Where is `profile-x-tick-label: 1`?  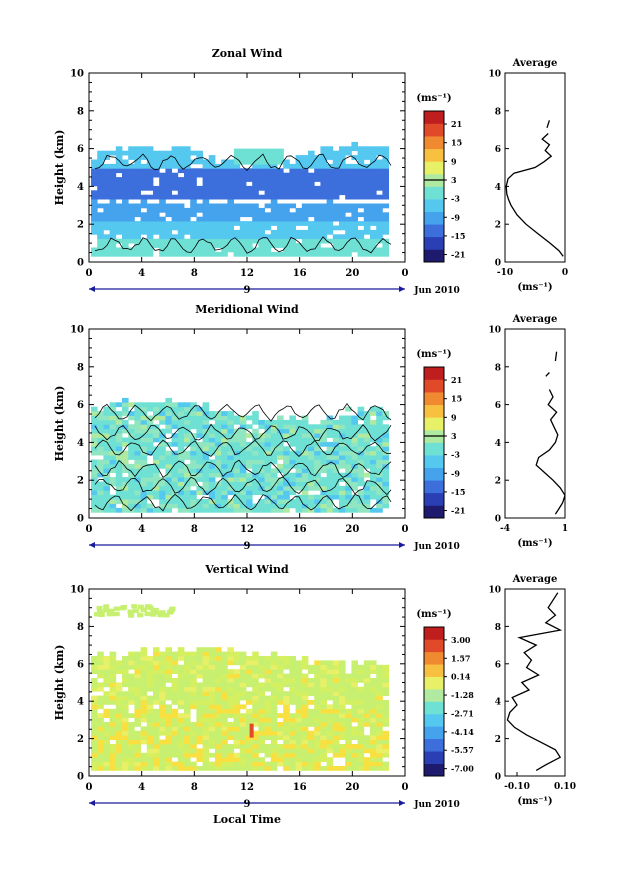
profile-x-tick-label: 1 is located at coordinates (565, 529).